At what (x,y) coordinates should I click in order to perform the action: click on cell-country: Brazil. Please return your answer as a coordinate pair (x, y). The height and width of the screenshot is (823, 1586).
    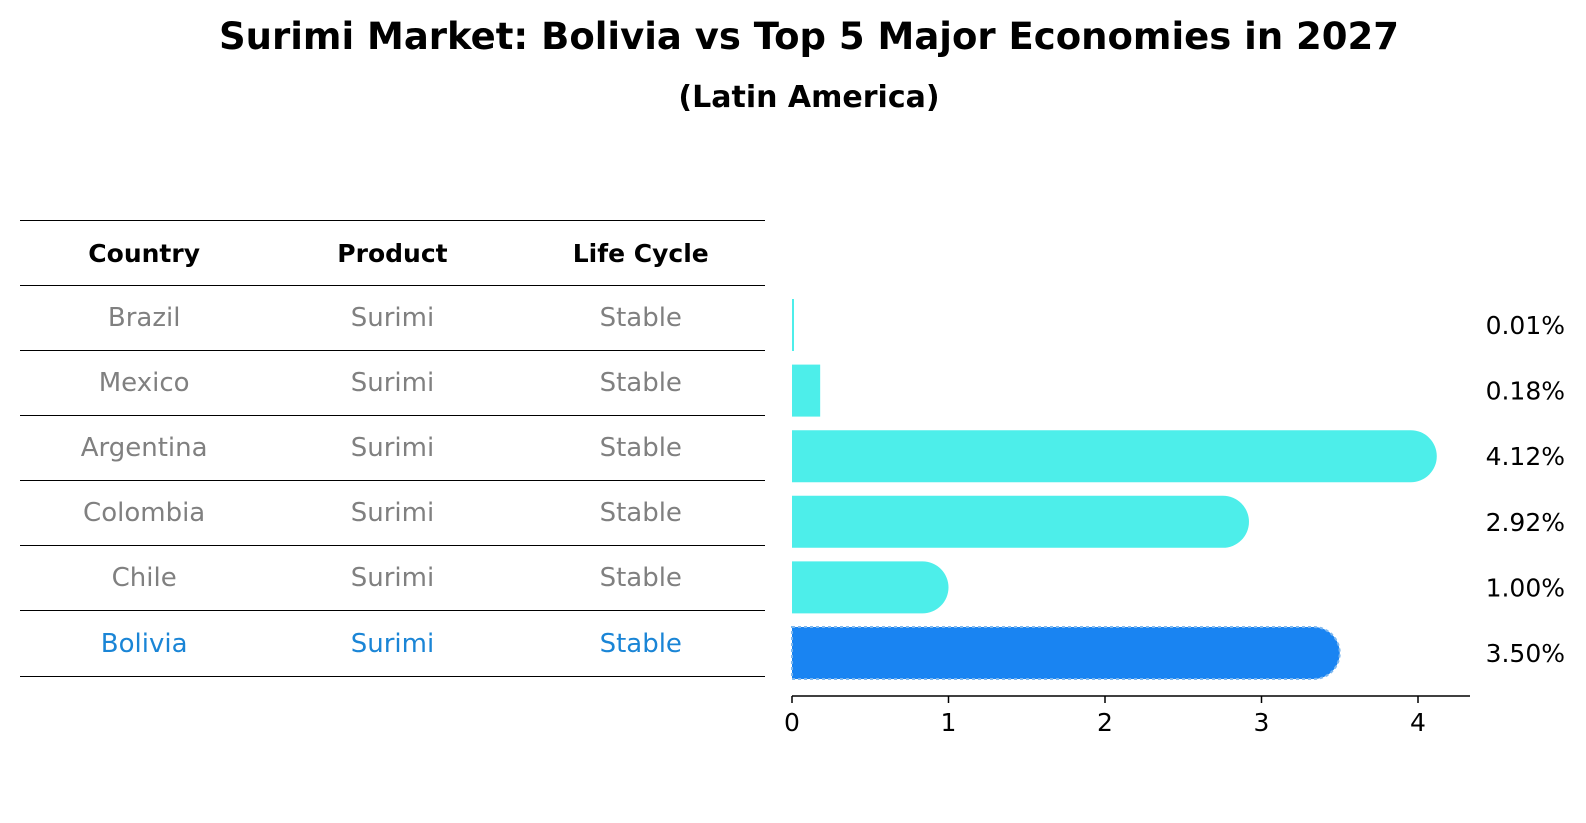
    Looking at the image, I should click on (144, 318).